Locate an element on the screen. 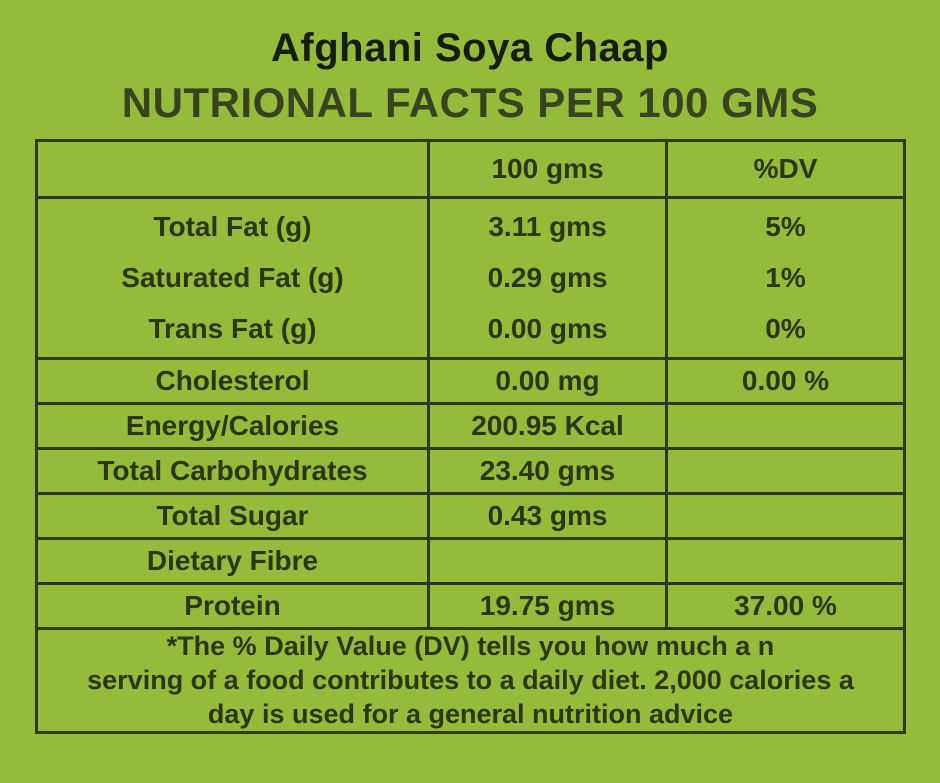 The height and width of the screenshot is (783, 940). table-row: Energy/Calories 200.95 Kcal is located at coordinates (470, 426).